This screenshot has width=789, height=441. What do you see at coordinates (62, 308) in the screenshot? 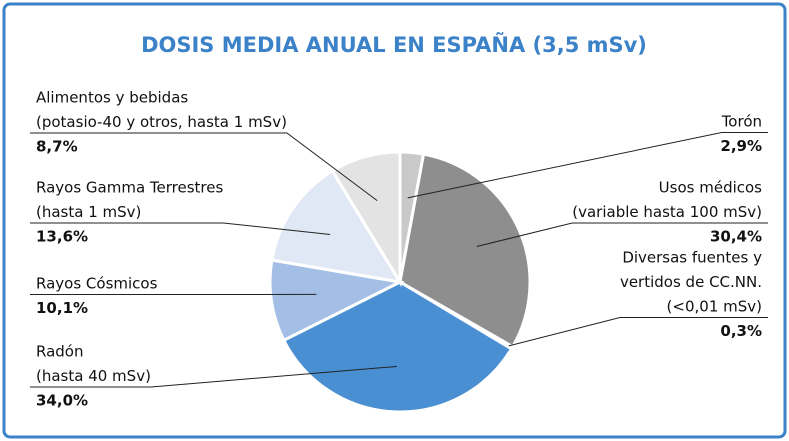
I see `value-label: 10,1%` at bounding box center [62, 308].